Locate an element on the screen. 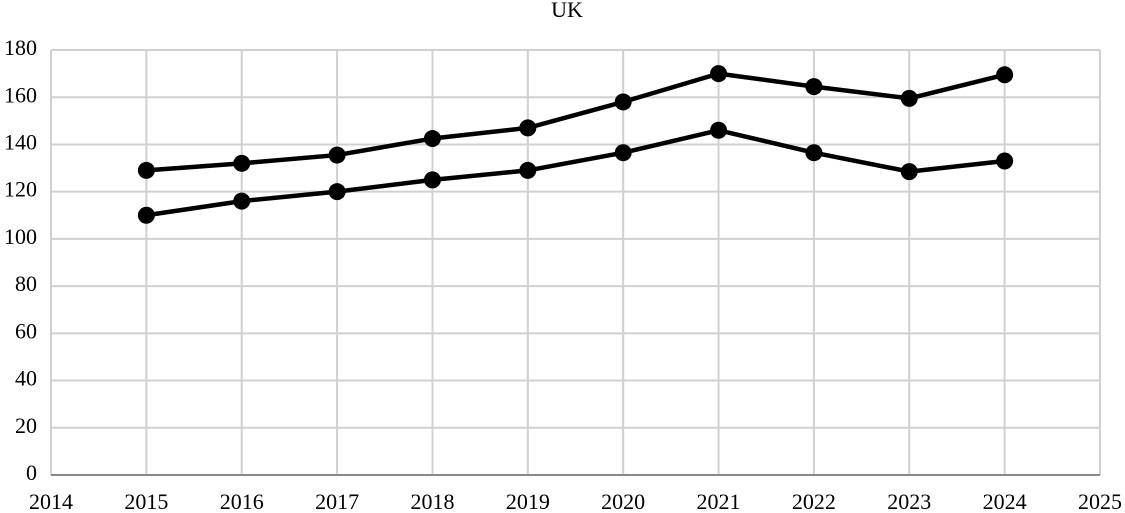 This screenshot has width=1125, height=513. x-tick-label: 2018 is located at coordinates (432, 501).